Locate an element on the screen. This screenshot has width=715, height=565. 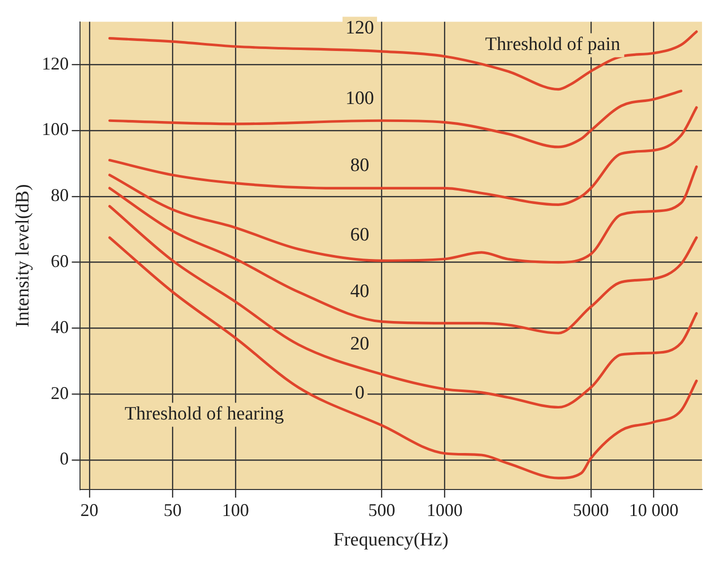
y-tick-label: 0 is located at coordinates (64, 458).